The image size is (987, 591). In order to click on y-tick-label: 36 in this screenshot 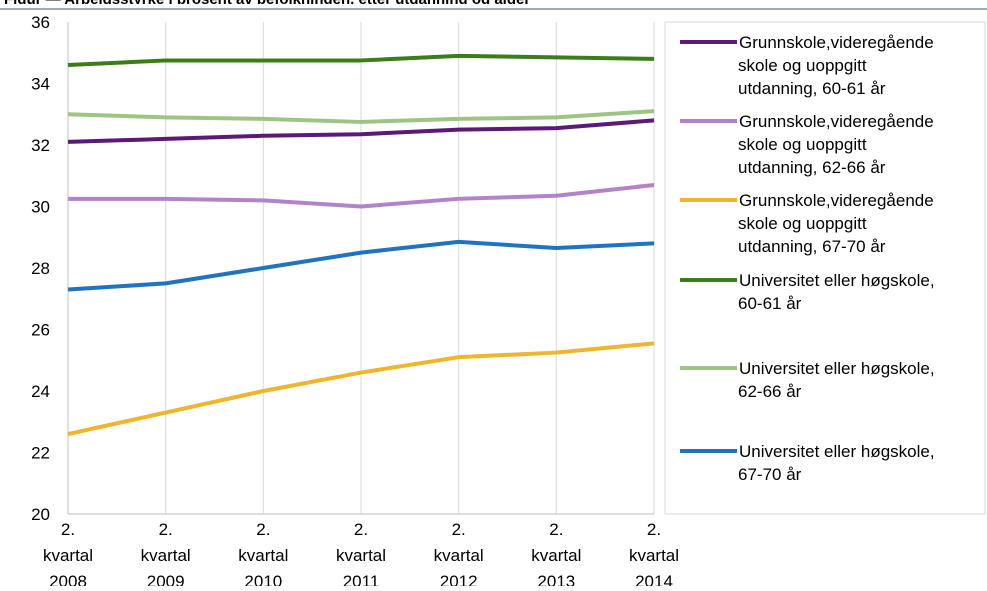, I will do `click(40, 22)`.